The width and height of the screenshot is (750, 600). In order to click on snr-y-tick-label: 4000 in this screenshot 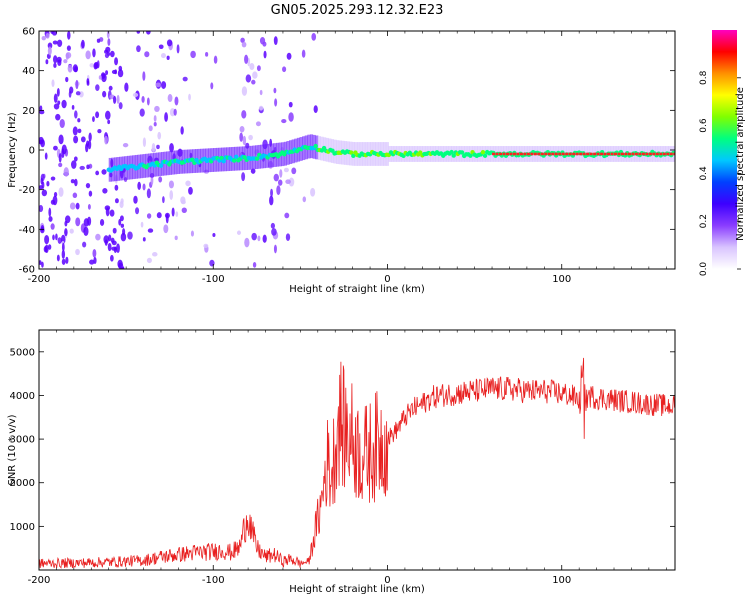, I will do `click(22, 396)`.